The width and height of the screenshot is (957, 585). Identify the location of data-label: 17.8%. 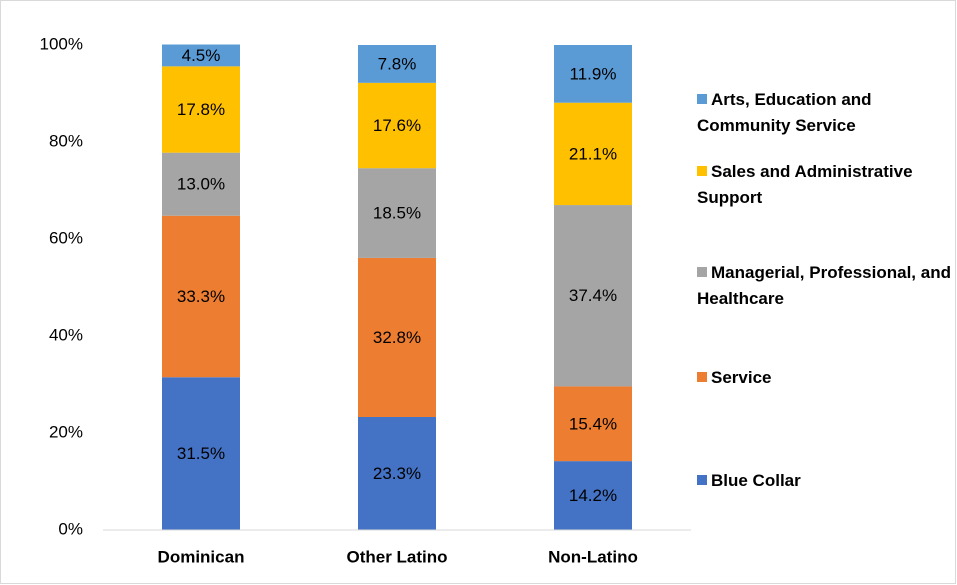
(201, 109).